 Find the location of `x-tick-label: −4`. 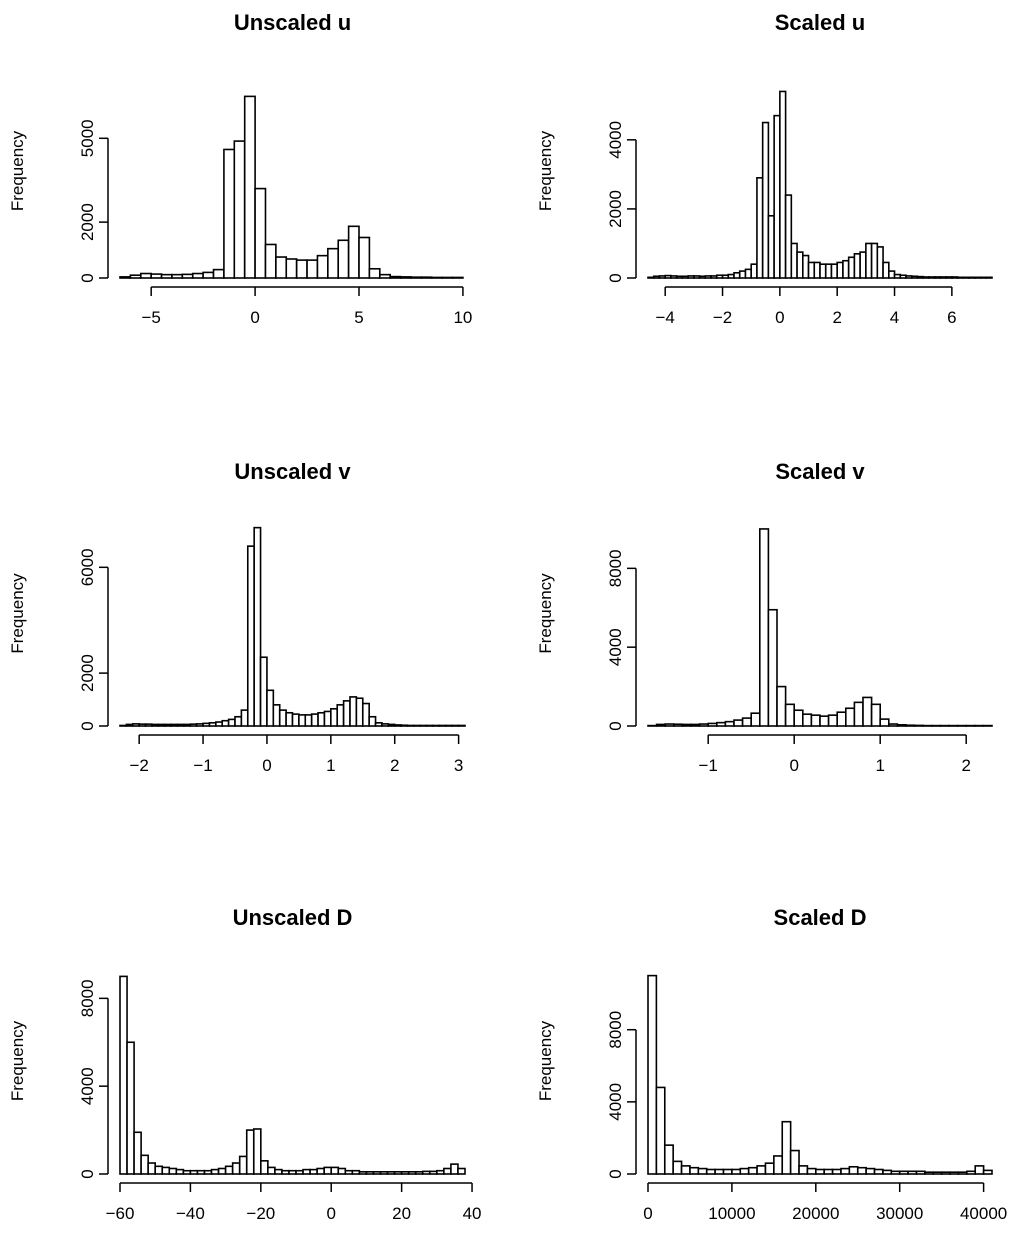

x-tick-label: −4 is located at coordinates (665, 317).